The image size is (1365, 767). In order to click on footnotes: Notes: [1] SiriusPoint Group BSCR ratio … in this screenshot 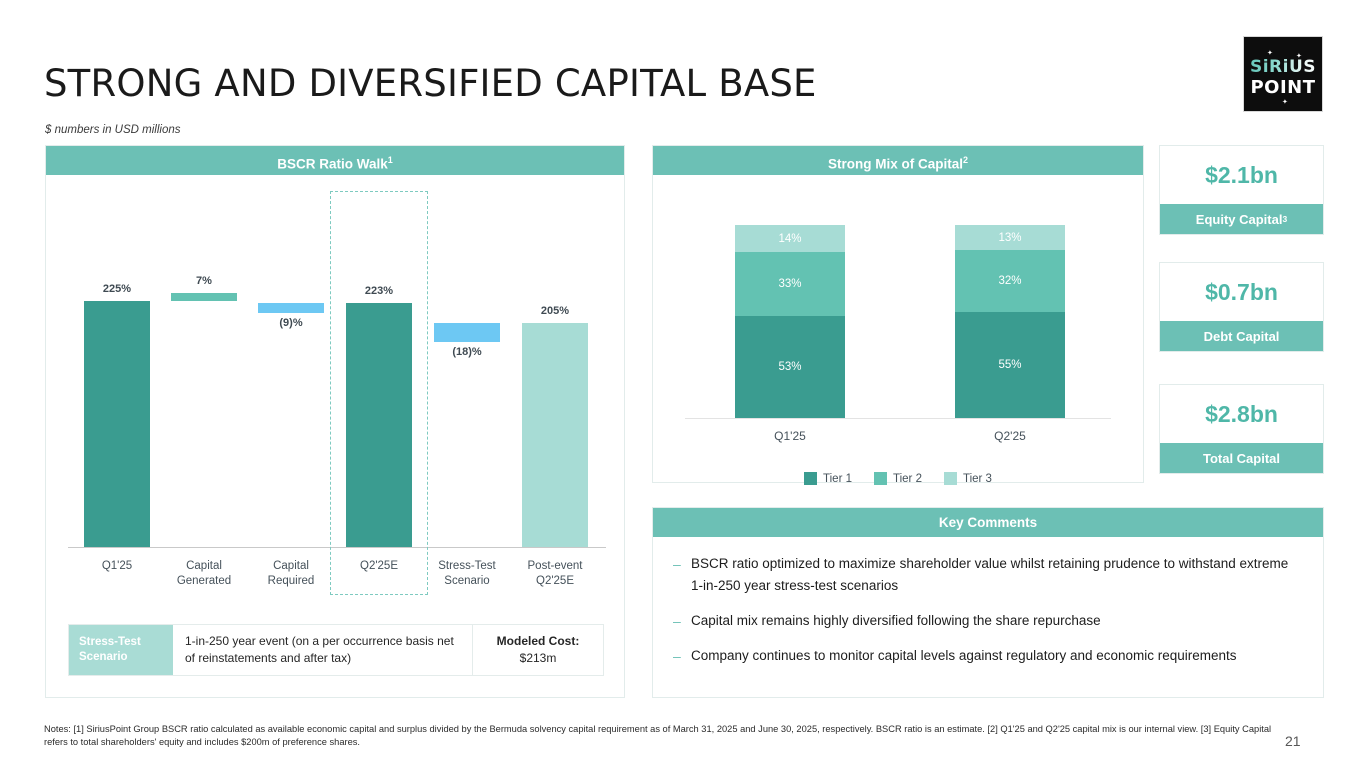, I will do `click(658, 735)`.